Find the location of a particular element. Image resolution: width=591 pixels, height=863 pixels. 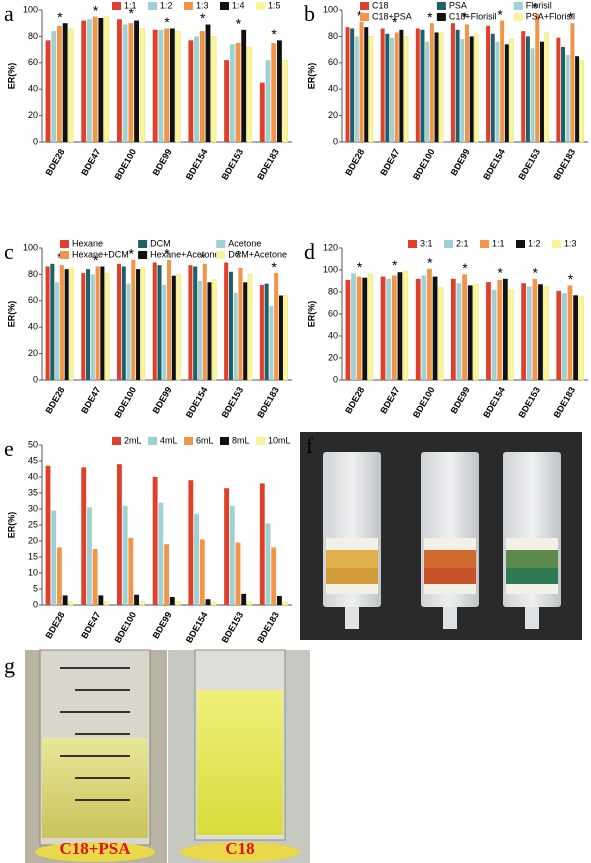

legend-label: 1:2 is located at coordinates (166, 5).